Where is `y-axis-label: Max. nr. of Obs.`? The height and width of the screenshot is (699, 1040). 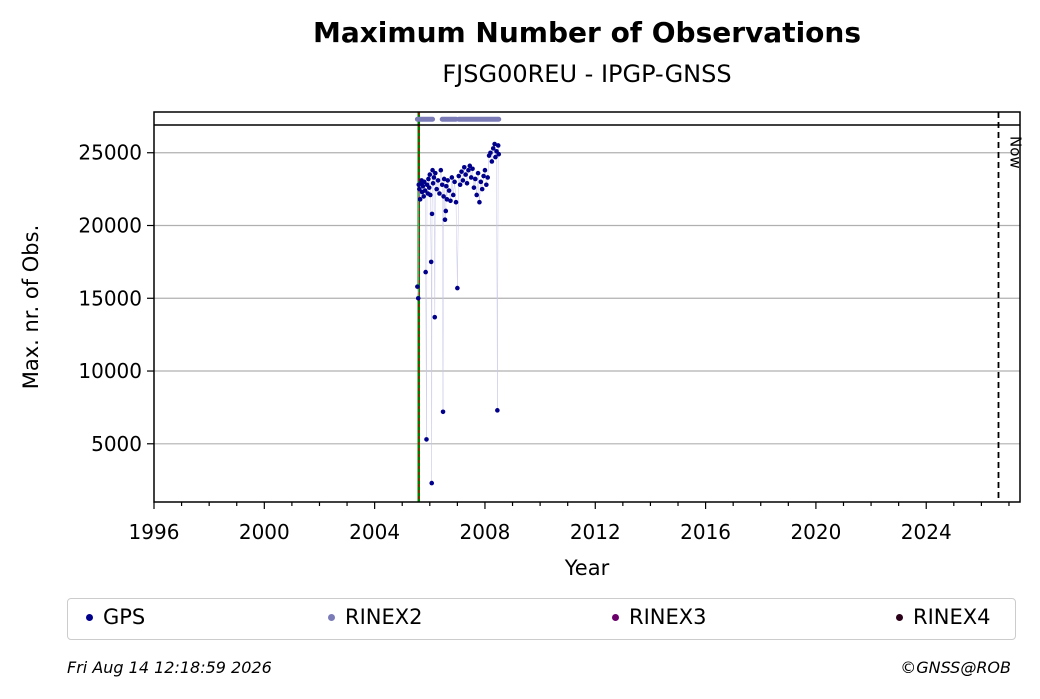 y-axis-label: Max. nr. of Obs. is located at coordinates (31, 307).